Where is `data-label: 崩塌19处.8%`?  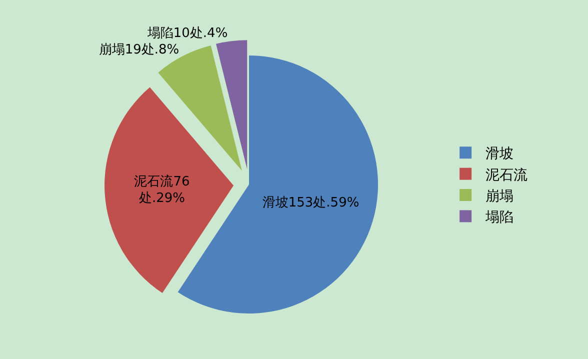 data-label: 崩塌19处.8% is located at coordinates (139, 50).